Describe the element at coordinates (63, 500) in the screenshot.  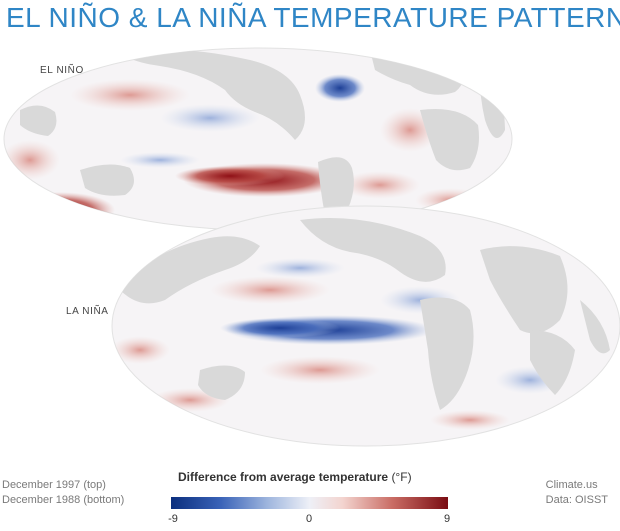
I see `bottom-map-date: December 1988 (bottom)` at that location.